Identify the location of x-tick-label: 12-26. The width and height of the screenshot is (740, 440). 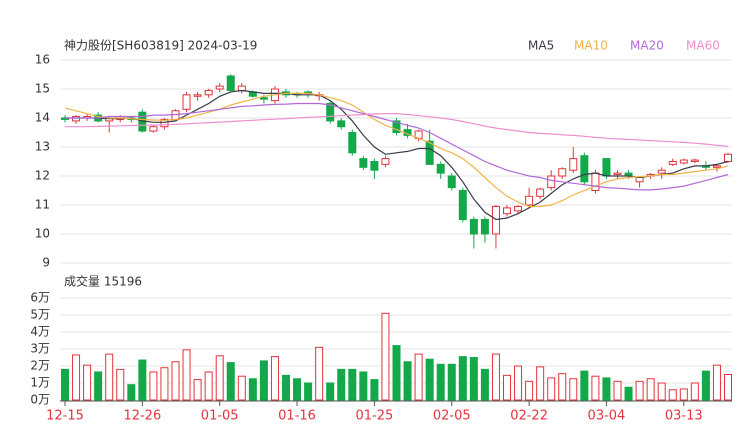
(142, 416).